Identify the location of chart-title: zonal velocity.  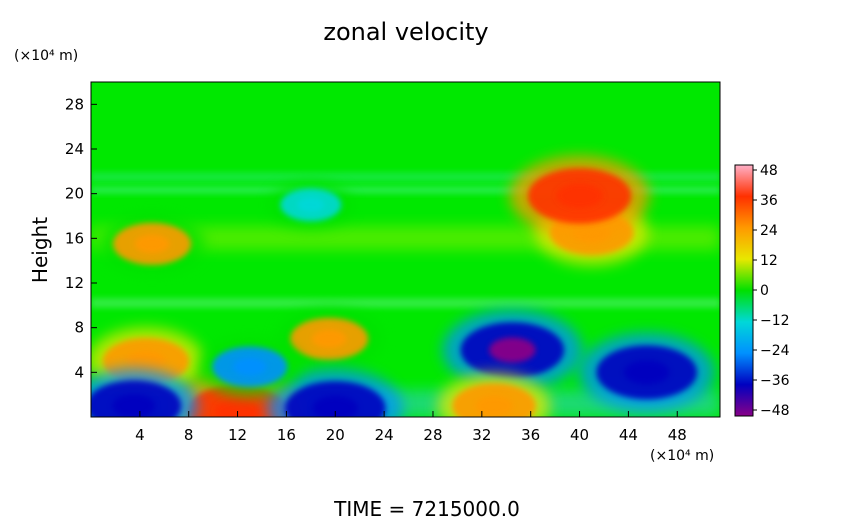
(405, 32).